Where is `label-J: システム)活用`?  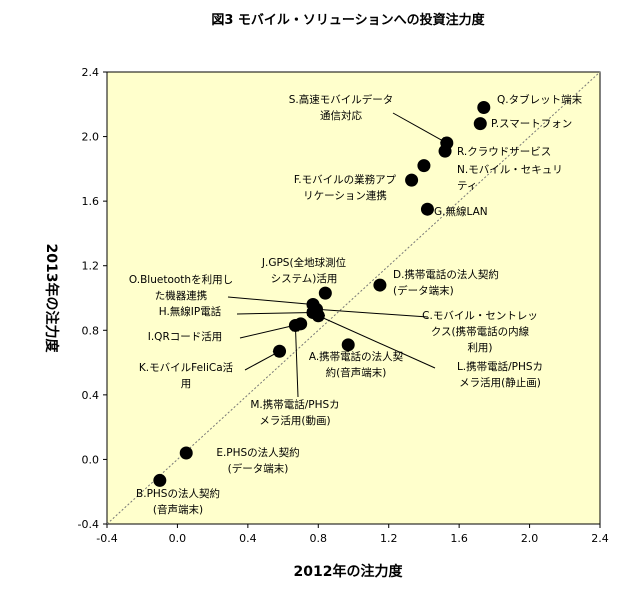 label-J: システム)活用 is located at coordinates (304, 279).